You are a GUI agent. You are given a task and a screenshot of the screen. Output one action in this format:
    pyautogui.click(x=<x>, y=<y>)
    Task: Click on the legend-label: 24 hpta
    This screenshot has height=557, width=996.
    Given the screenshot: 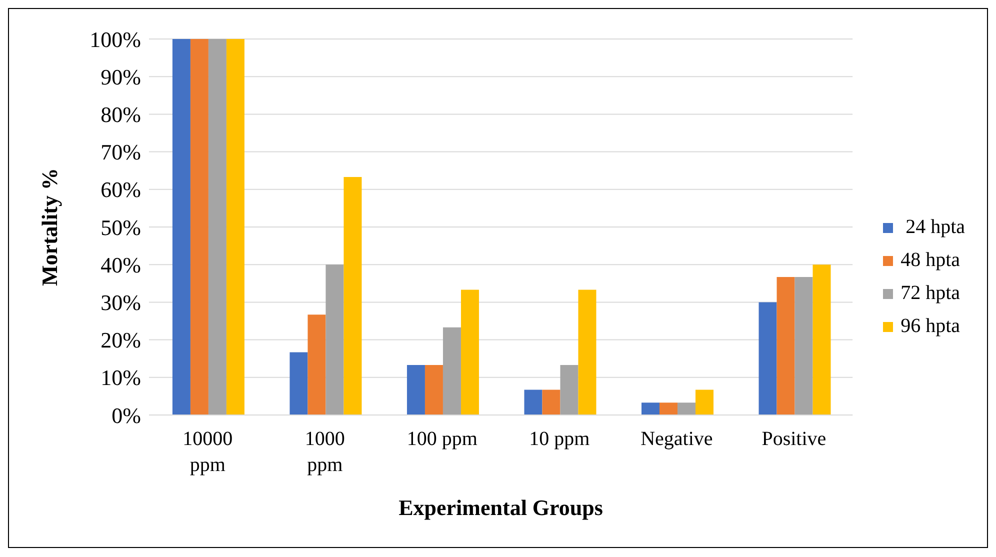 What is the action you would take?
    pyautogui.click(x=934, y=227)
    